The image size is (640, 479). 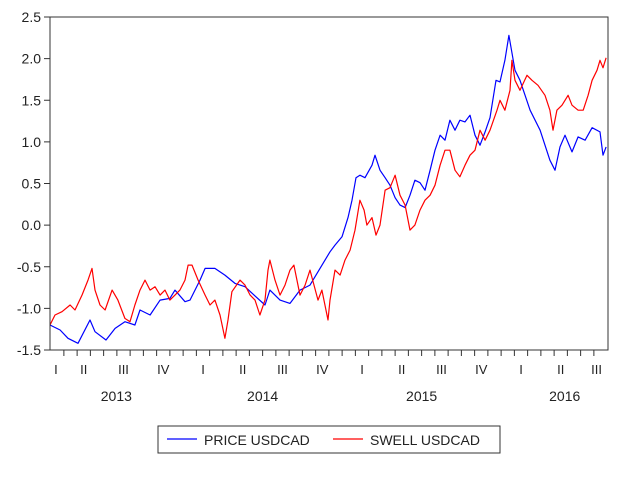 I want to click on y-tick-label: 1.0, so click(x=32, y=142).